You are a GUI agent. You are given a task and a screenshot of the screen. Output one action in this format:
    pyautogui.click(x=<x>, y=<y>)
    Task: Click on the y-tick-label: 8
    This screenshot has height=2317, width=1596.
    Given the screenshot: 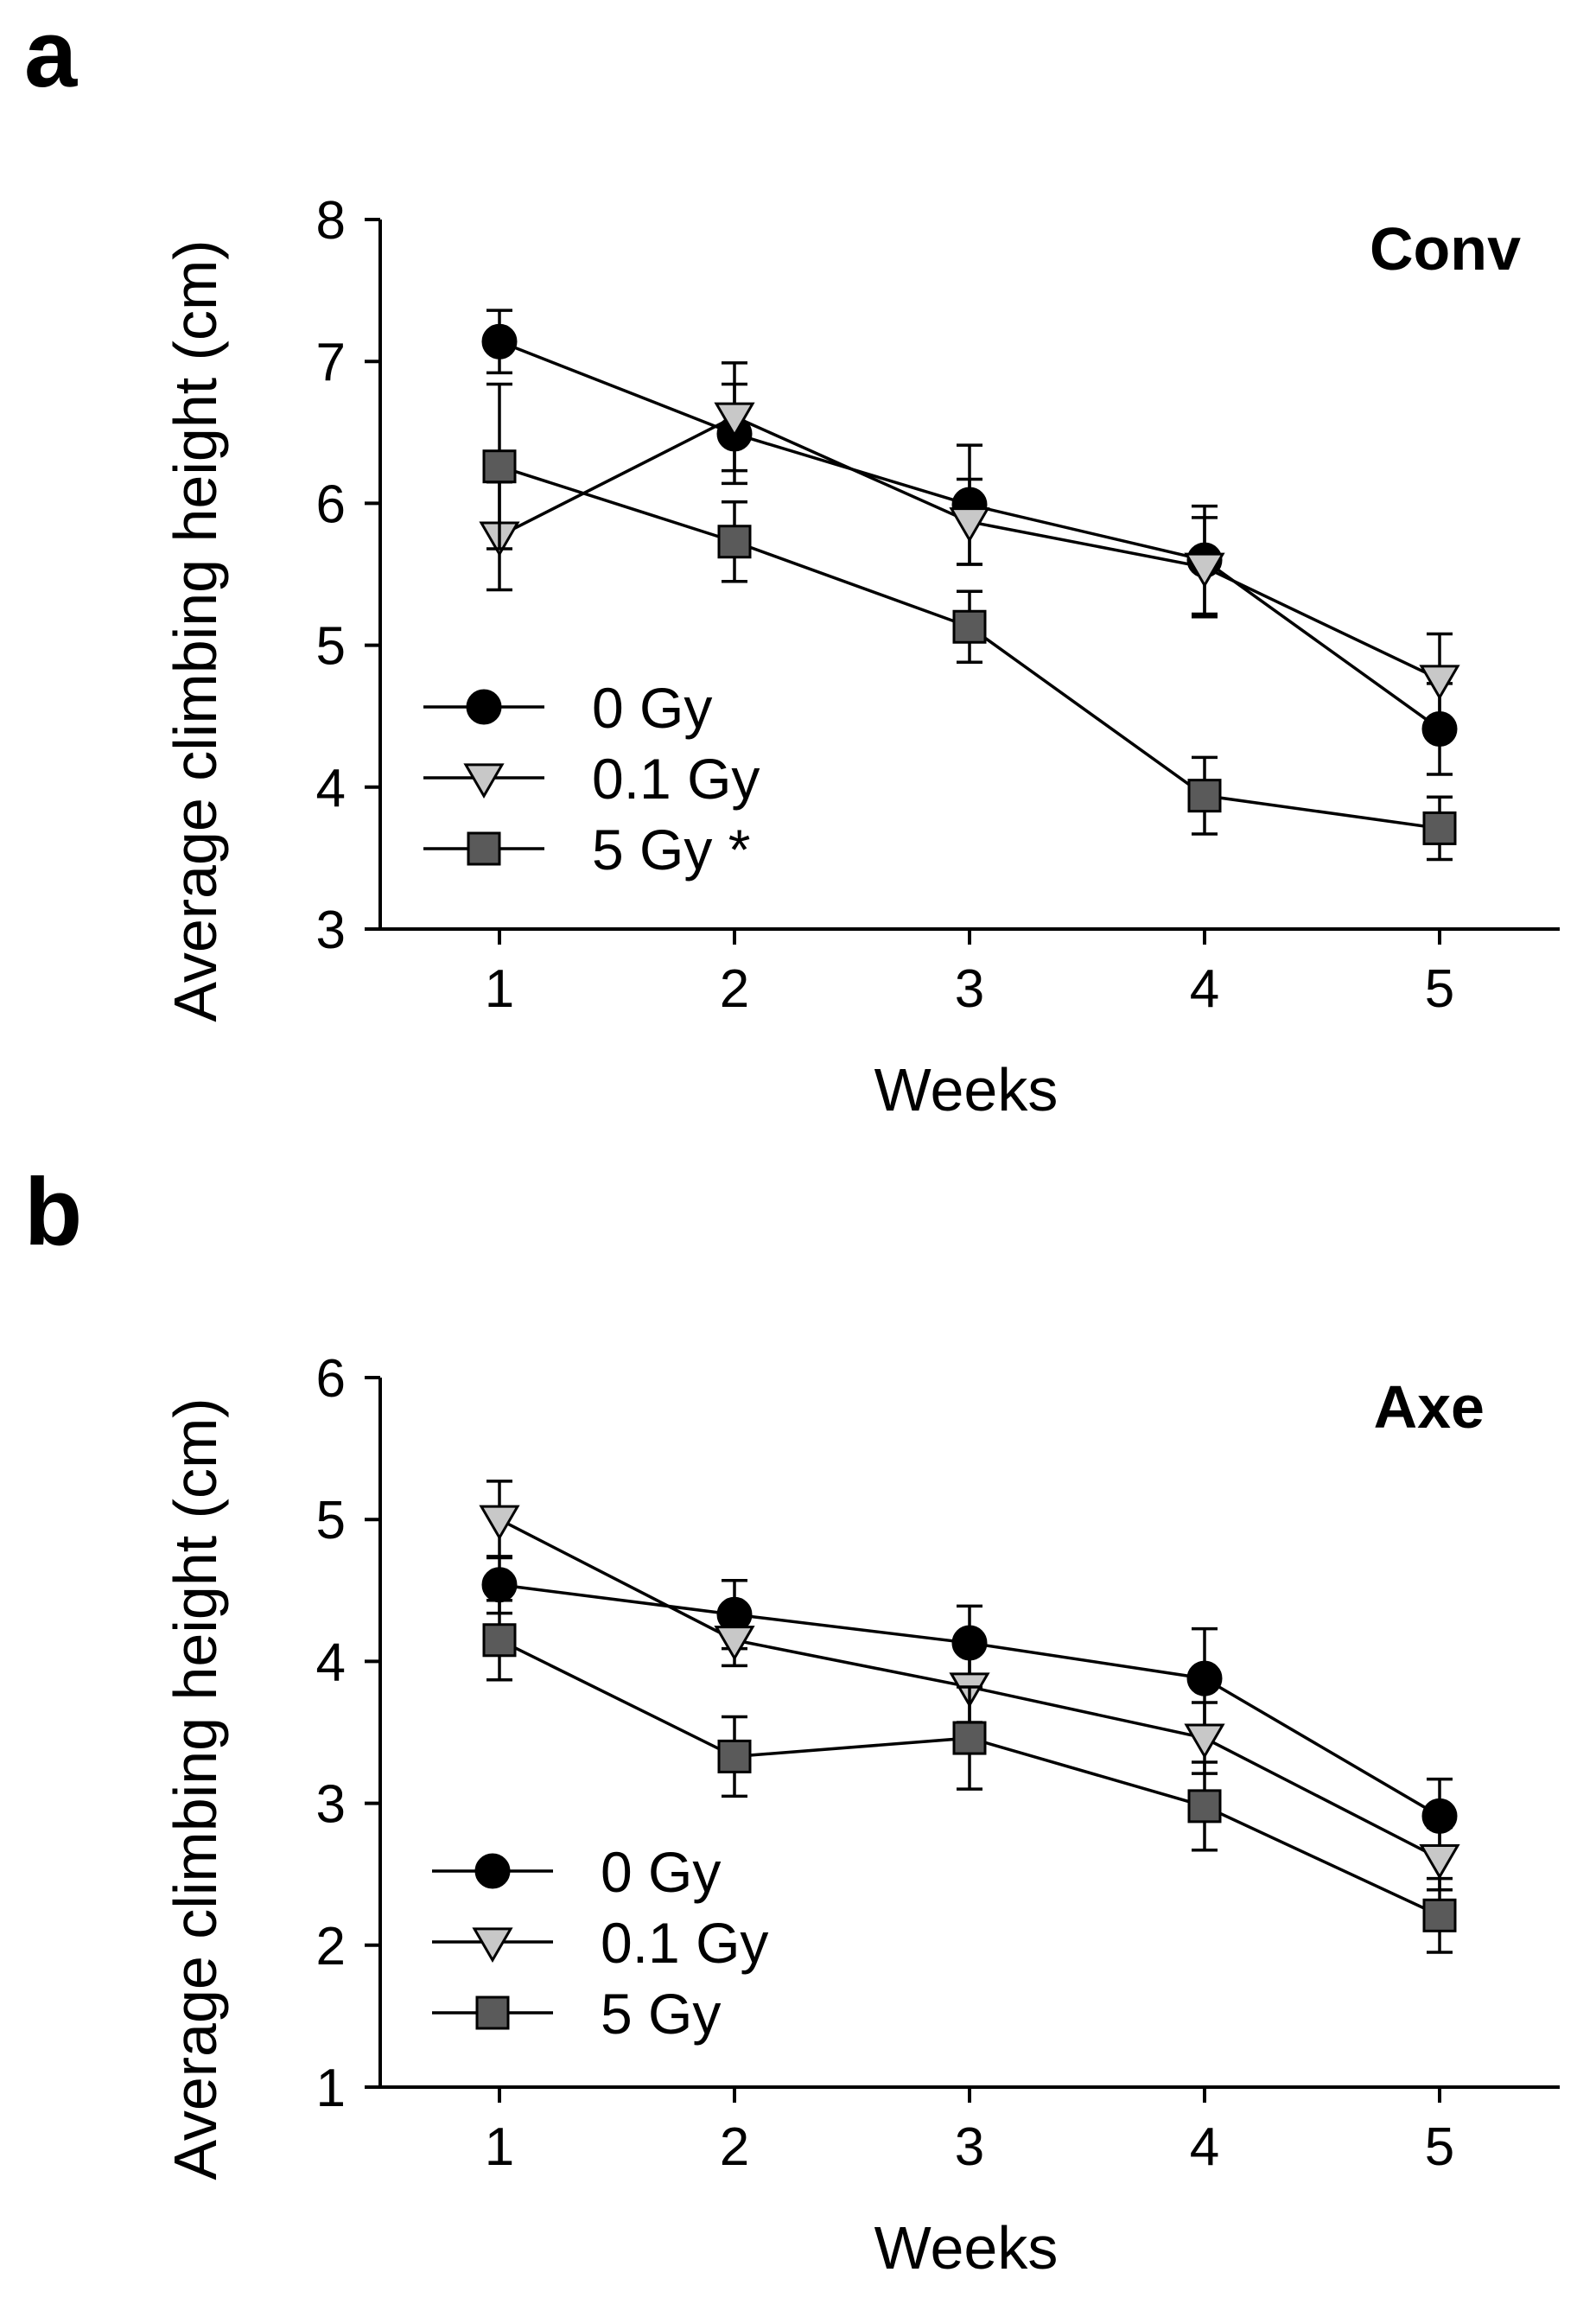 What is the action you would take?
    pyautogui.click(x=331, y=221)
    